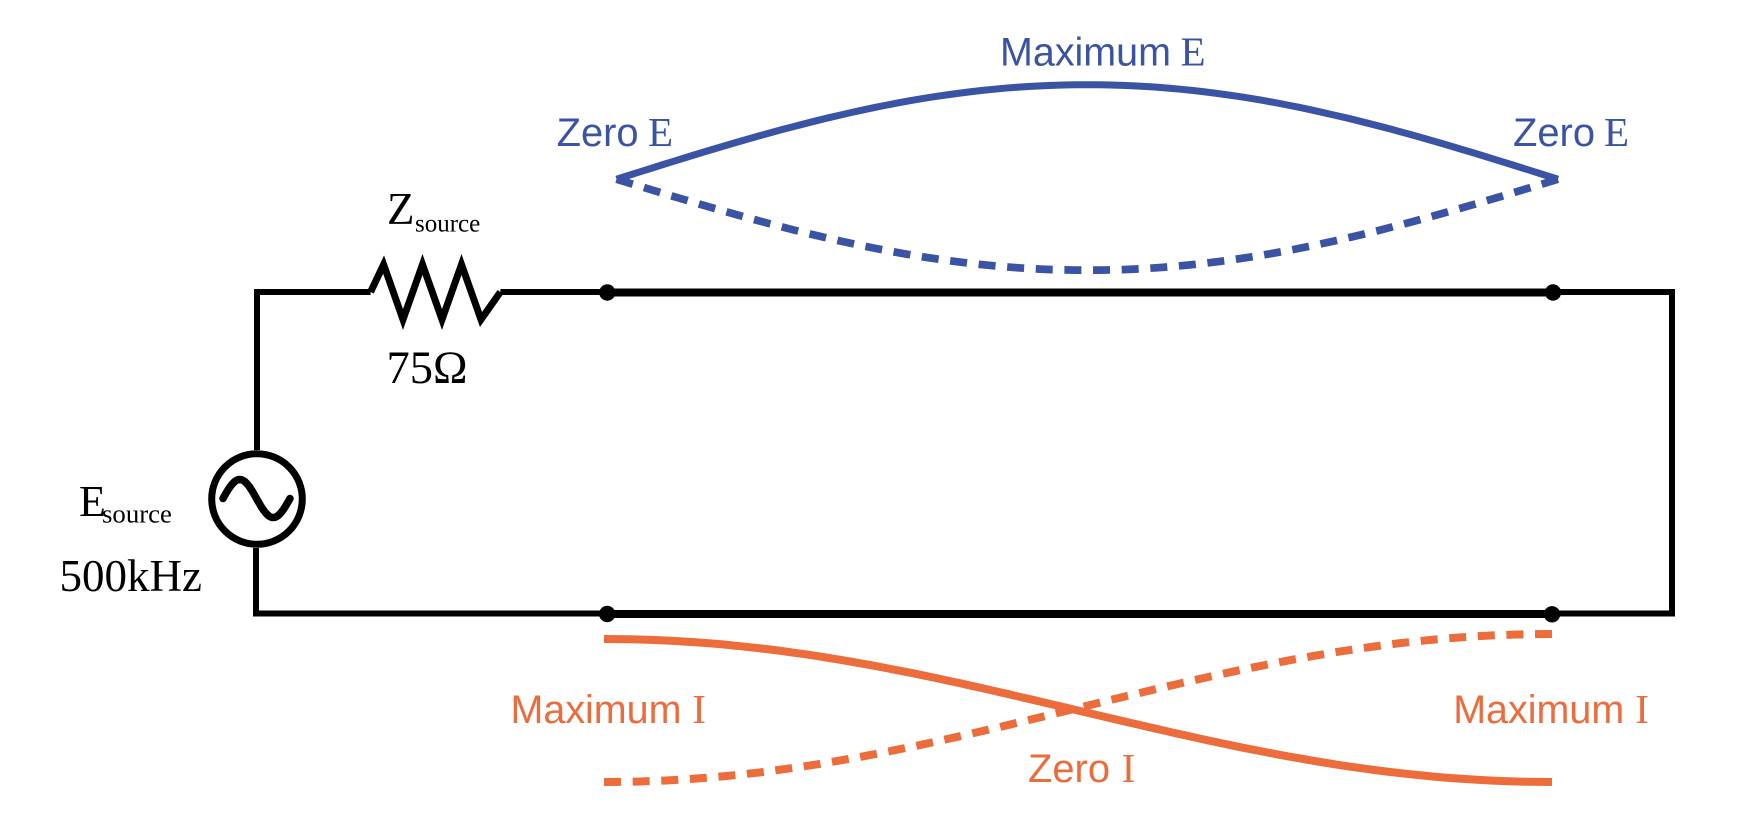 This screenshot has width=1763, height=827. I want to click on svg-text: 500kHz, so click(131, 576).